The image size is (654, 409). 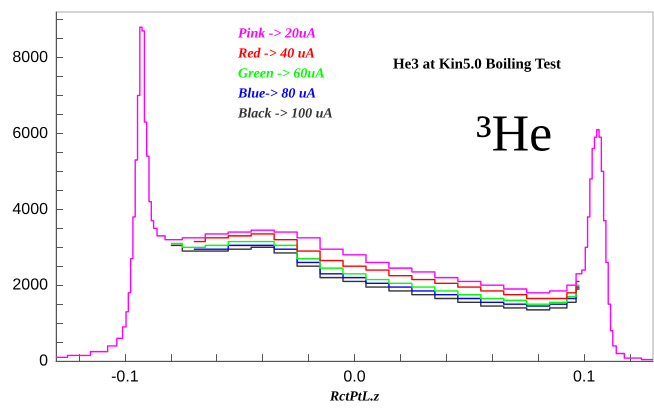 What do you see at coordinates (43, 361) in the screenshot?
I see `y-tick-label: 0` at bounding box center [43, 361].